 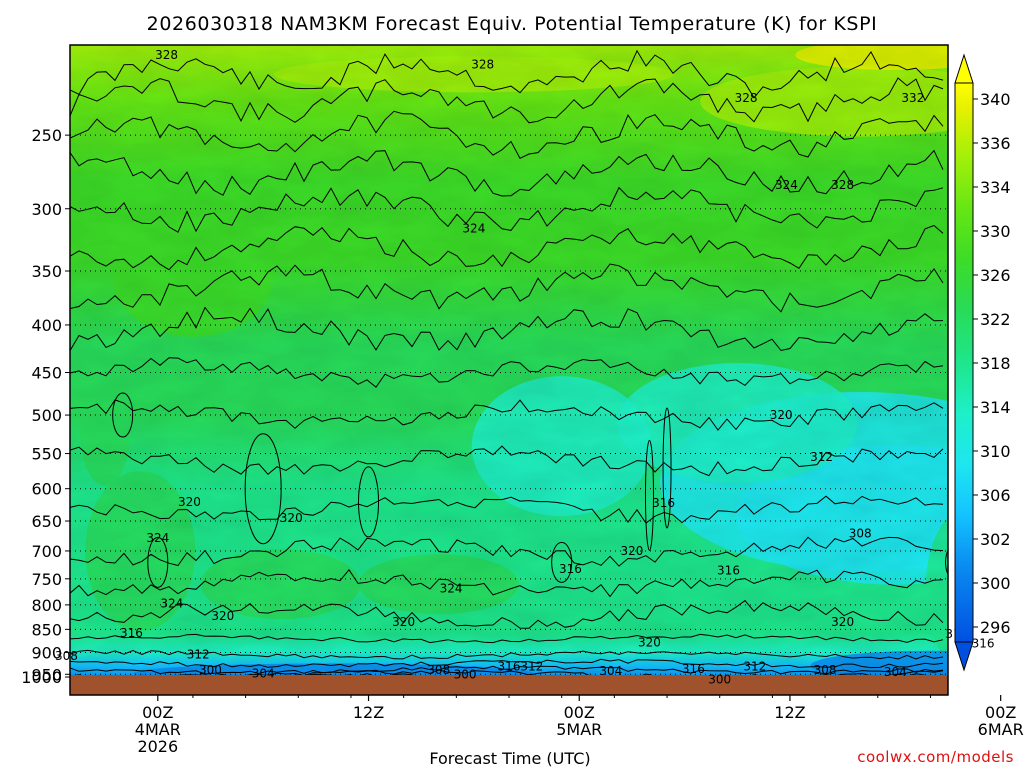 What do you see at coordinates (509, 685) in the screenshot?
I see `ground-below-surface` at bounding box center [509, 685].